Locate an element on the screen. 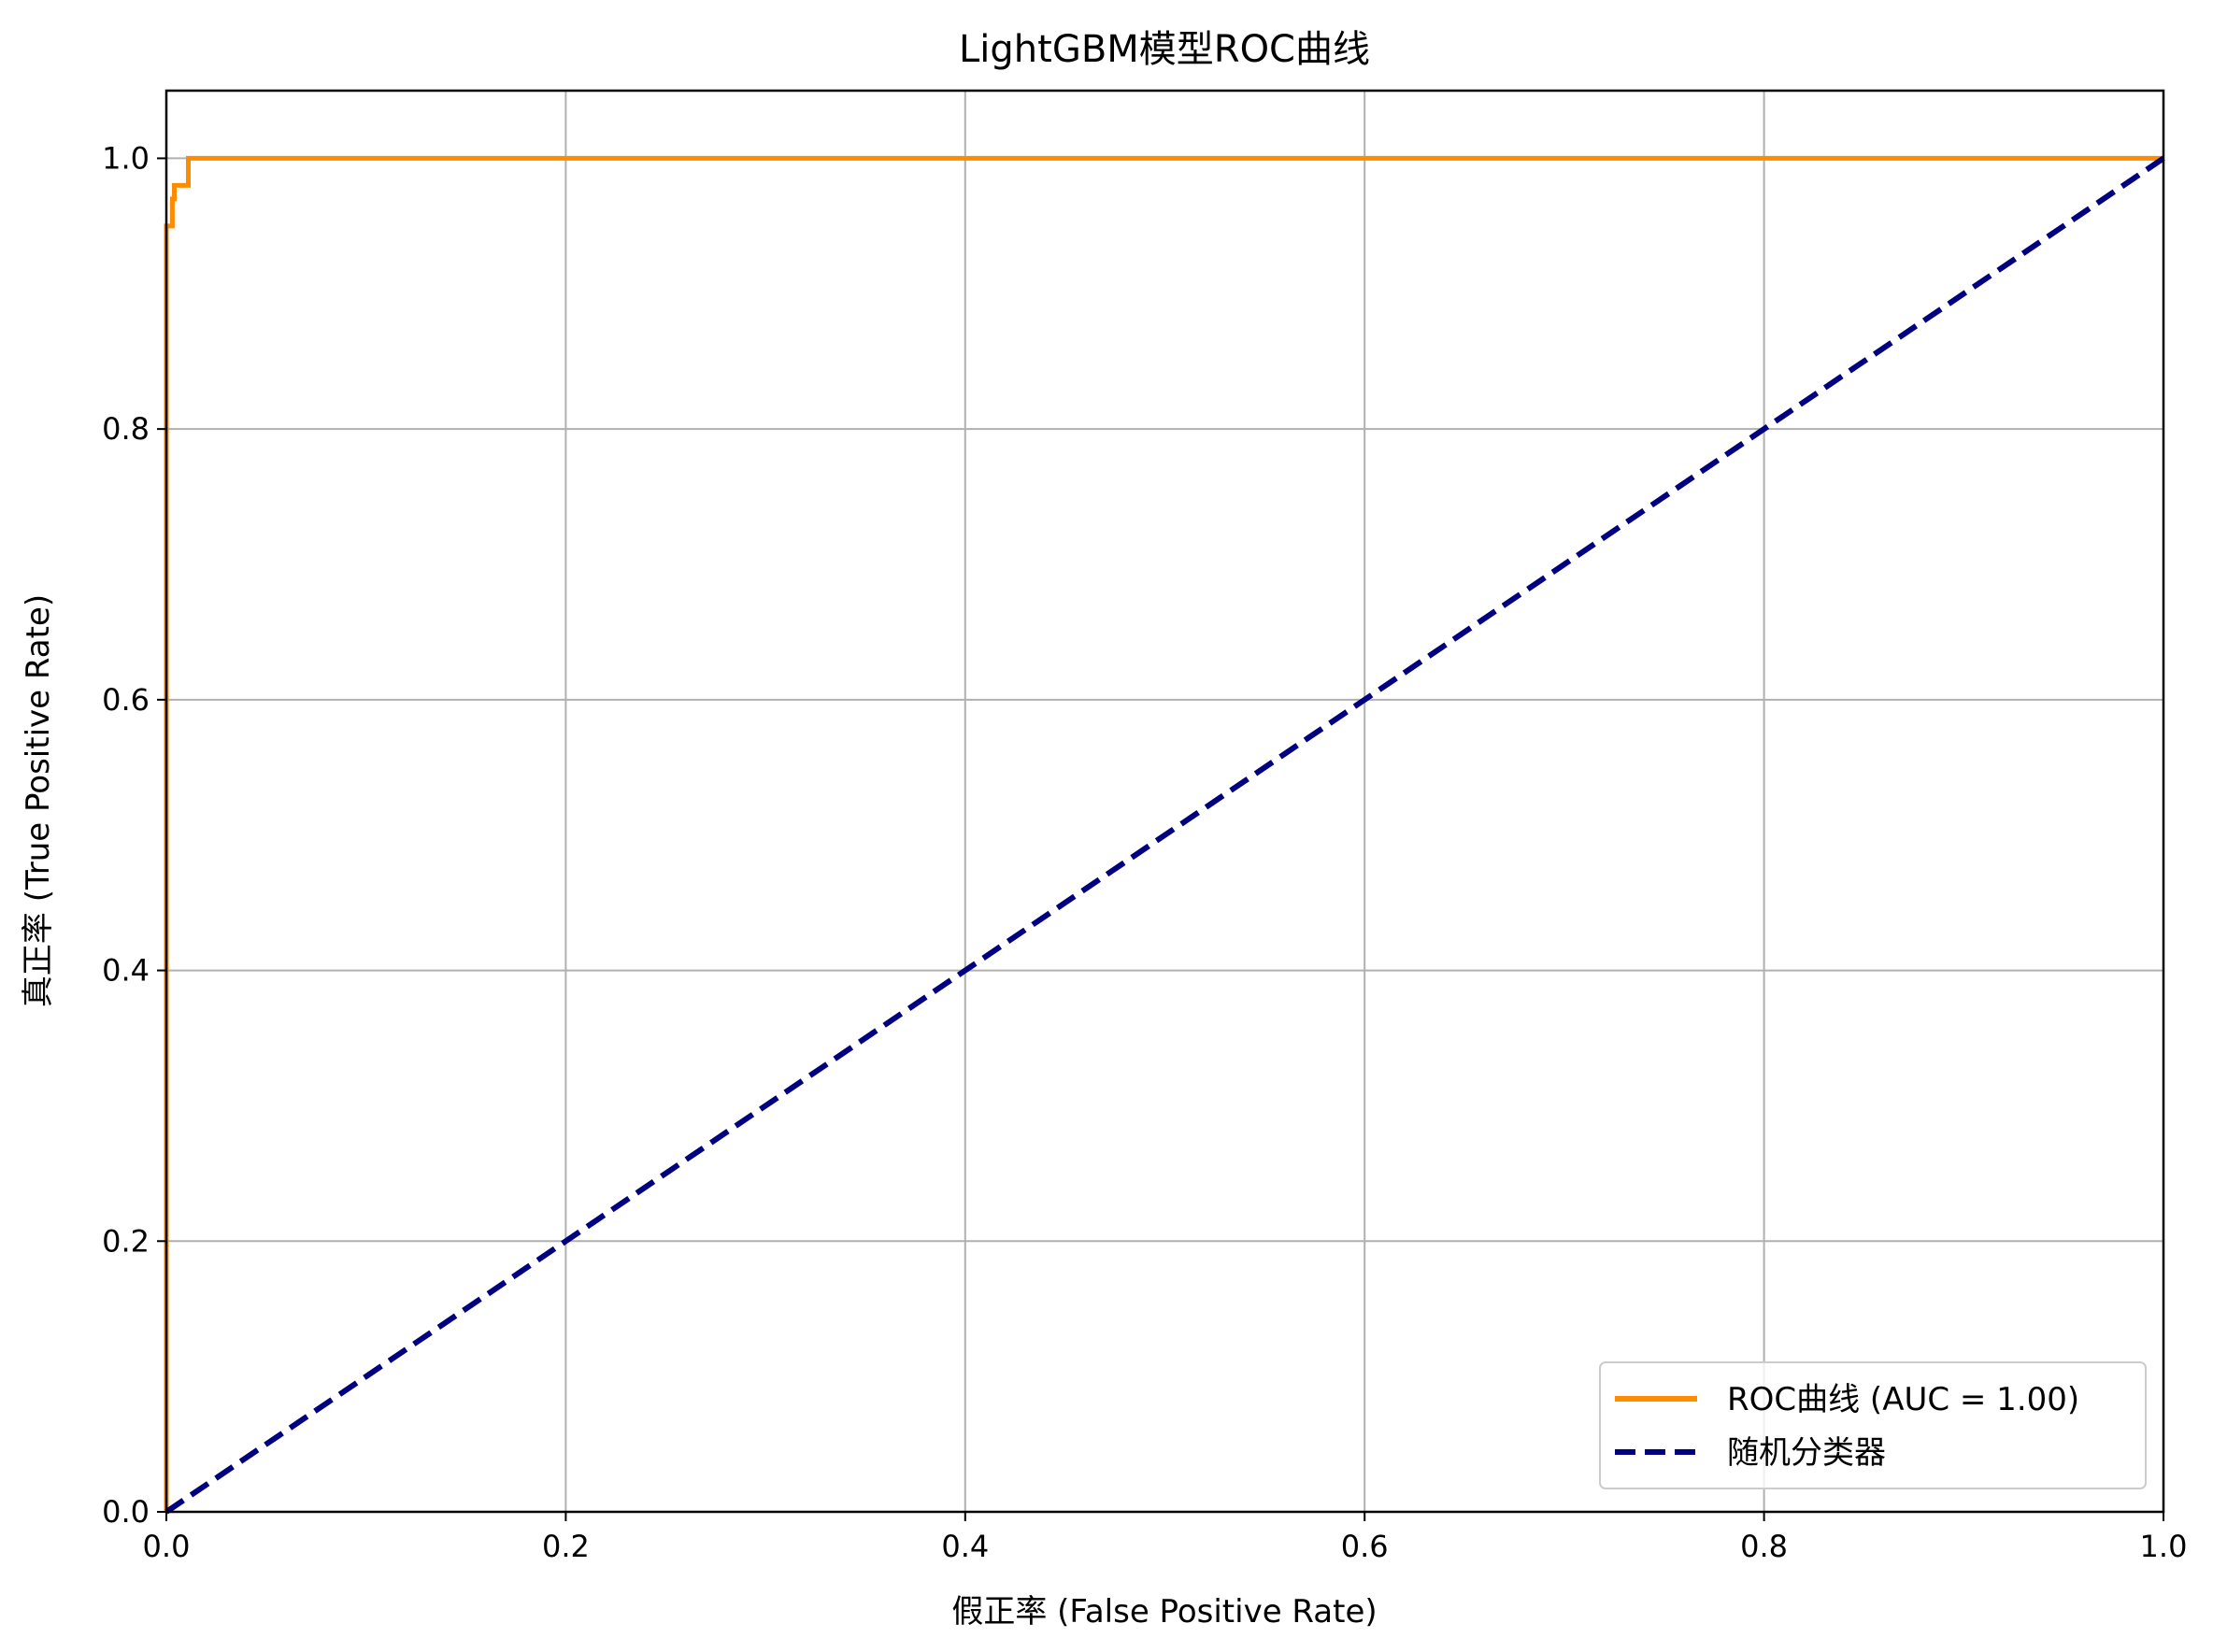  legend: ROC曲线 (AUC = 1.00) 随机分类器 is located at coordinates (1873, 1425).